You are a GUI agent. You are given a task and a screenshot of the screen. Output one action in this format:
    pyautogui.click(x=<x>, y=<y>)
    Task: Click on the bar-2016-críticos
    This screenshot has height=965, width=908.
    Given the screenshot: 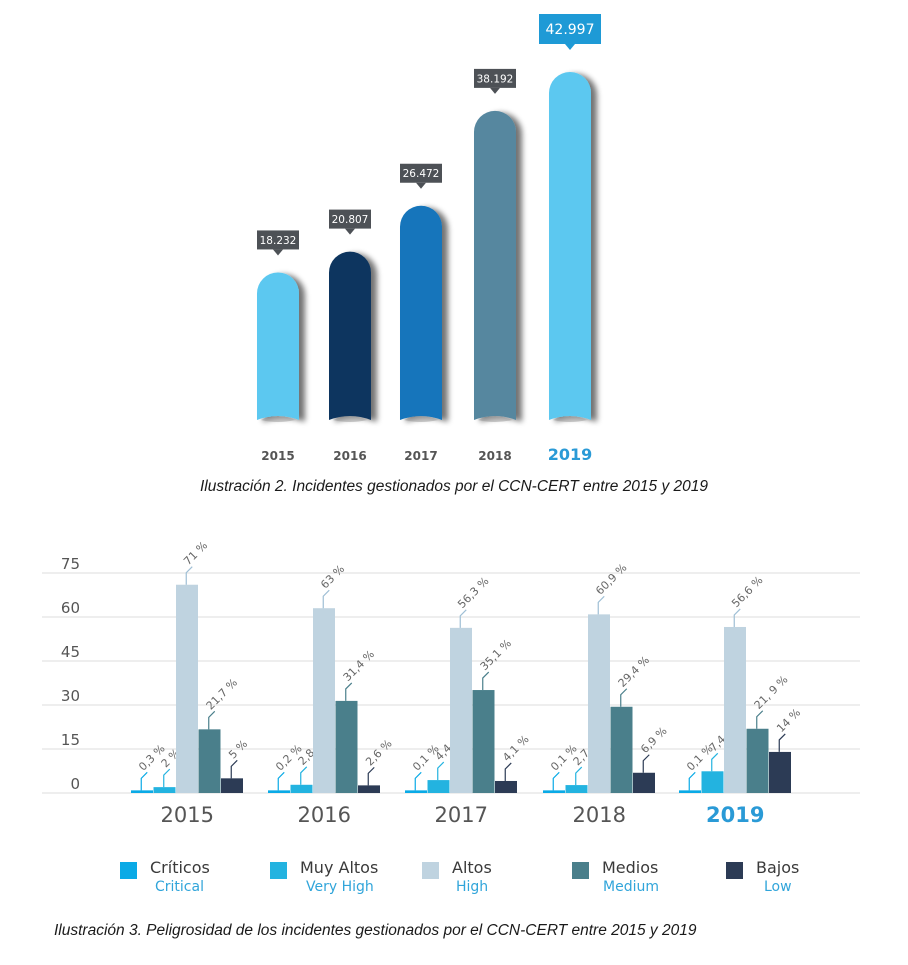 What is the action you would take?
    pyautogui.click(x=279, y=791)
    